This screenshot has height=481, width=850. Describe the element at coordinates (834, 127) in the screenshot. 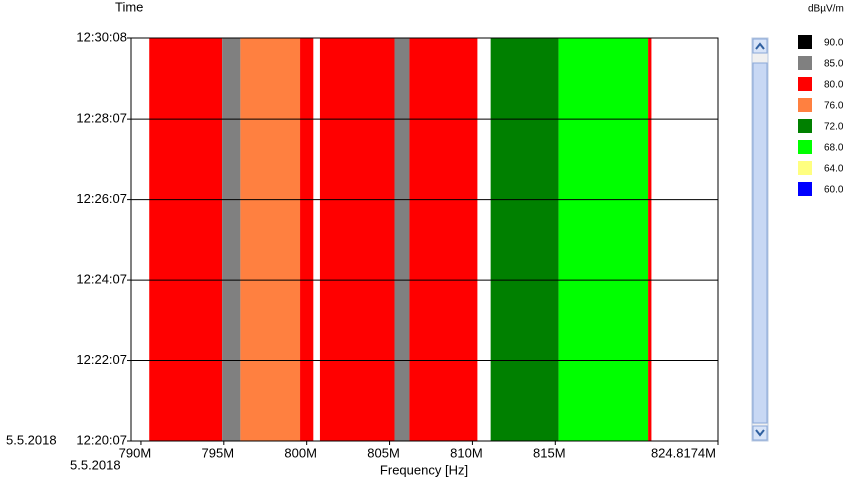

I see `legend-label: 72.0` at that location.